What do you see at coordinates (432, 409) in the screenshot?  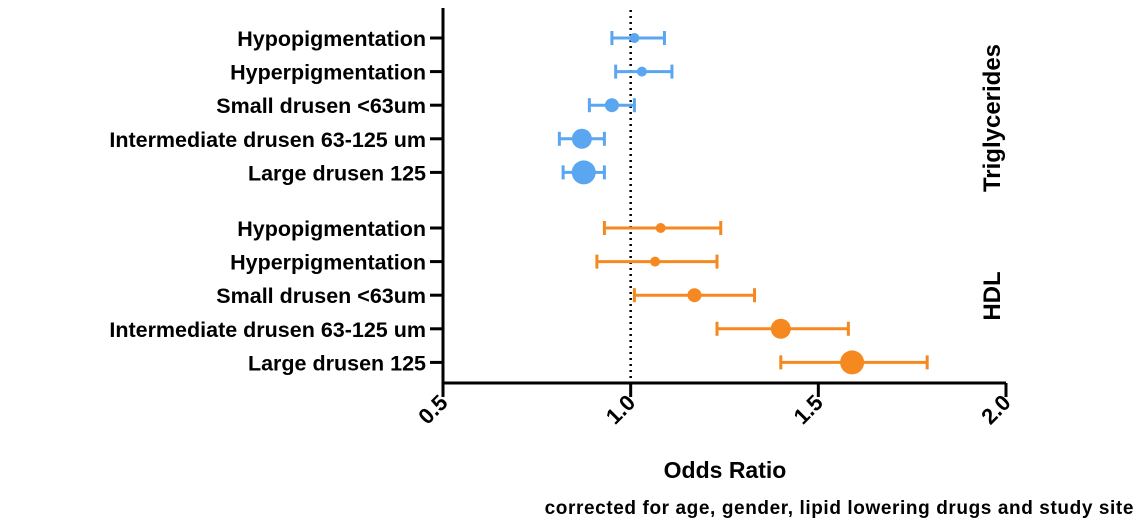 I see `x-tick-label: 0.5` at bounding box center [432, 409].